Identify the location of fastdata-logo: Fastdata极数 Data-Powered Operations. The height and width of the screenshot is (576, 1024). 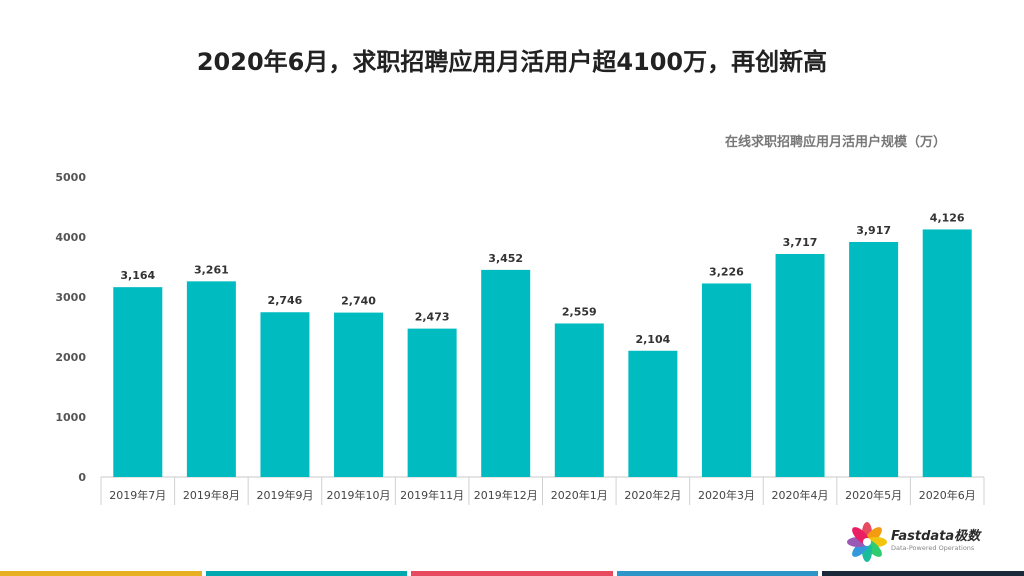
(925, 542).